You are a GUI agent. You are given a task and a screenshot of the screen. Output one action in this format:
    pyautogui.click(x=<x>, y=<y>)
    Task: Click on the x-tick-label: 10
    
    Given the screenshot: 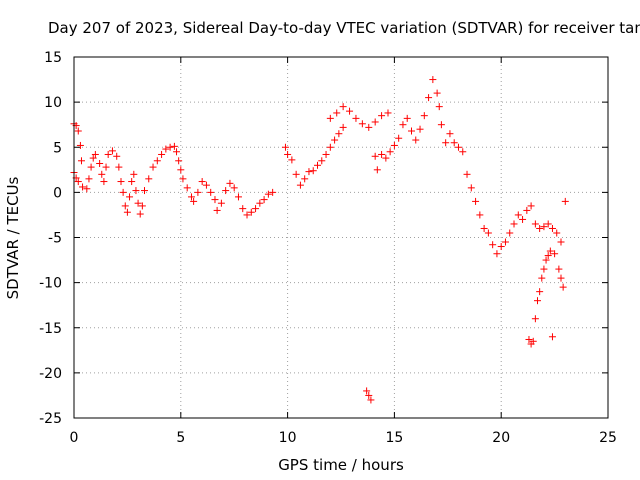 What is the action you would take?
    pyautogui.click(x=288, y=438)
    